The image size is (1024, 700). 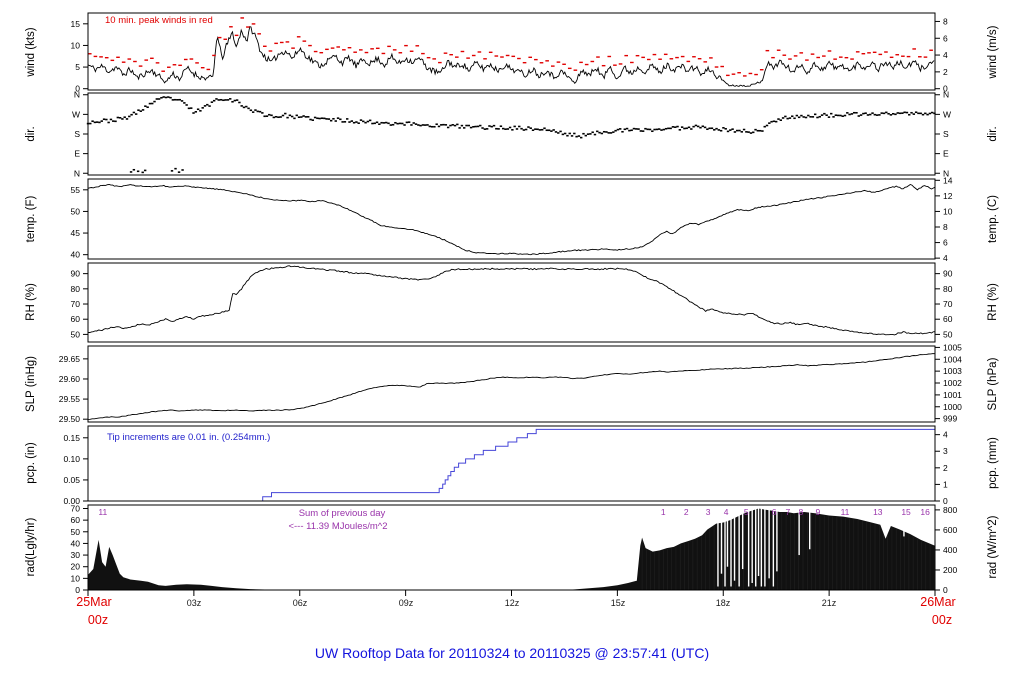 I want to click on series-temp, so click(x=511, y=219).